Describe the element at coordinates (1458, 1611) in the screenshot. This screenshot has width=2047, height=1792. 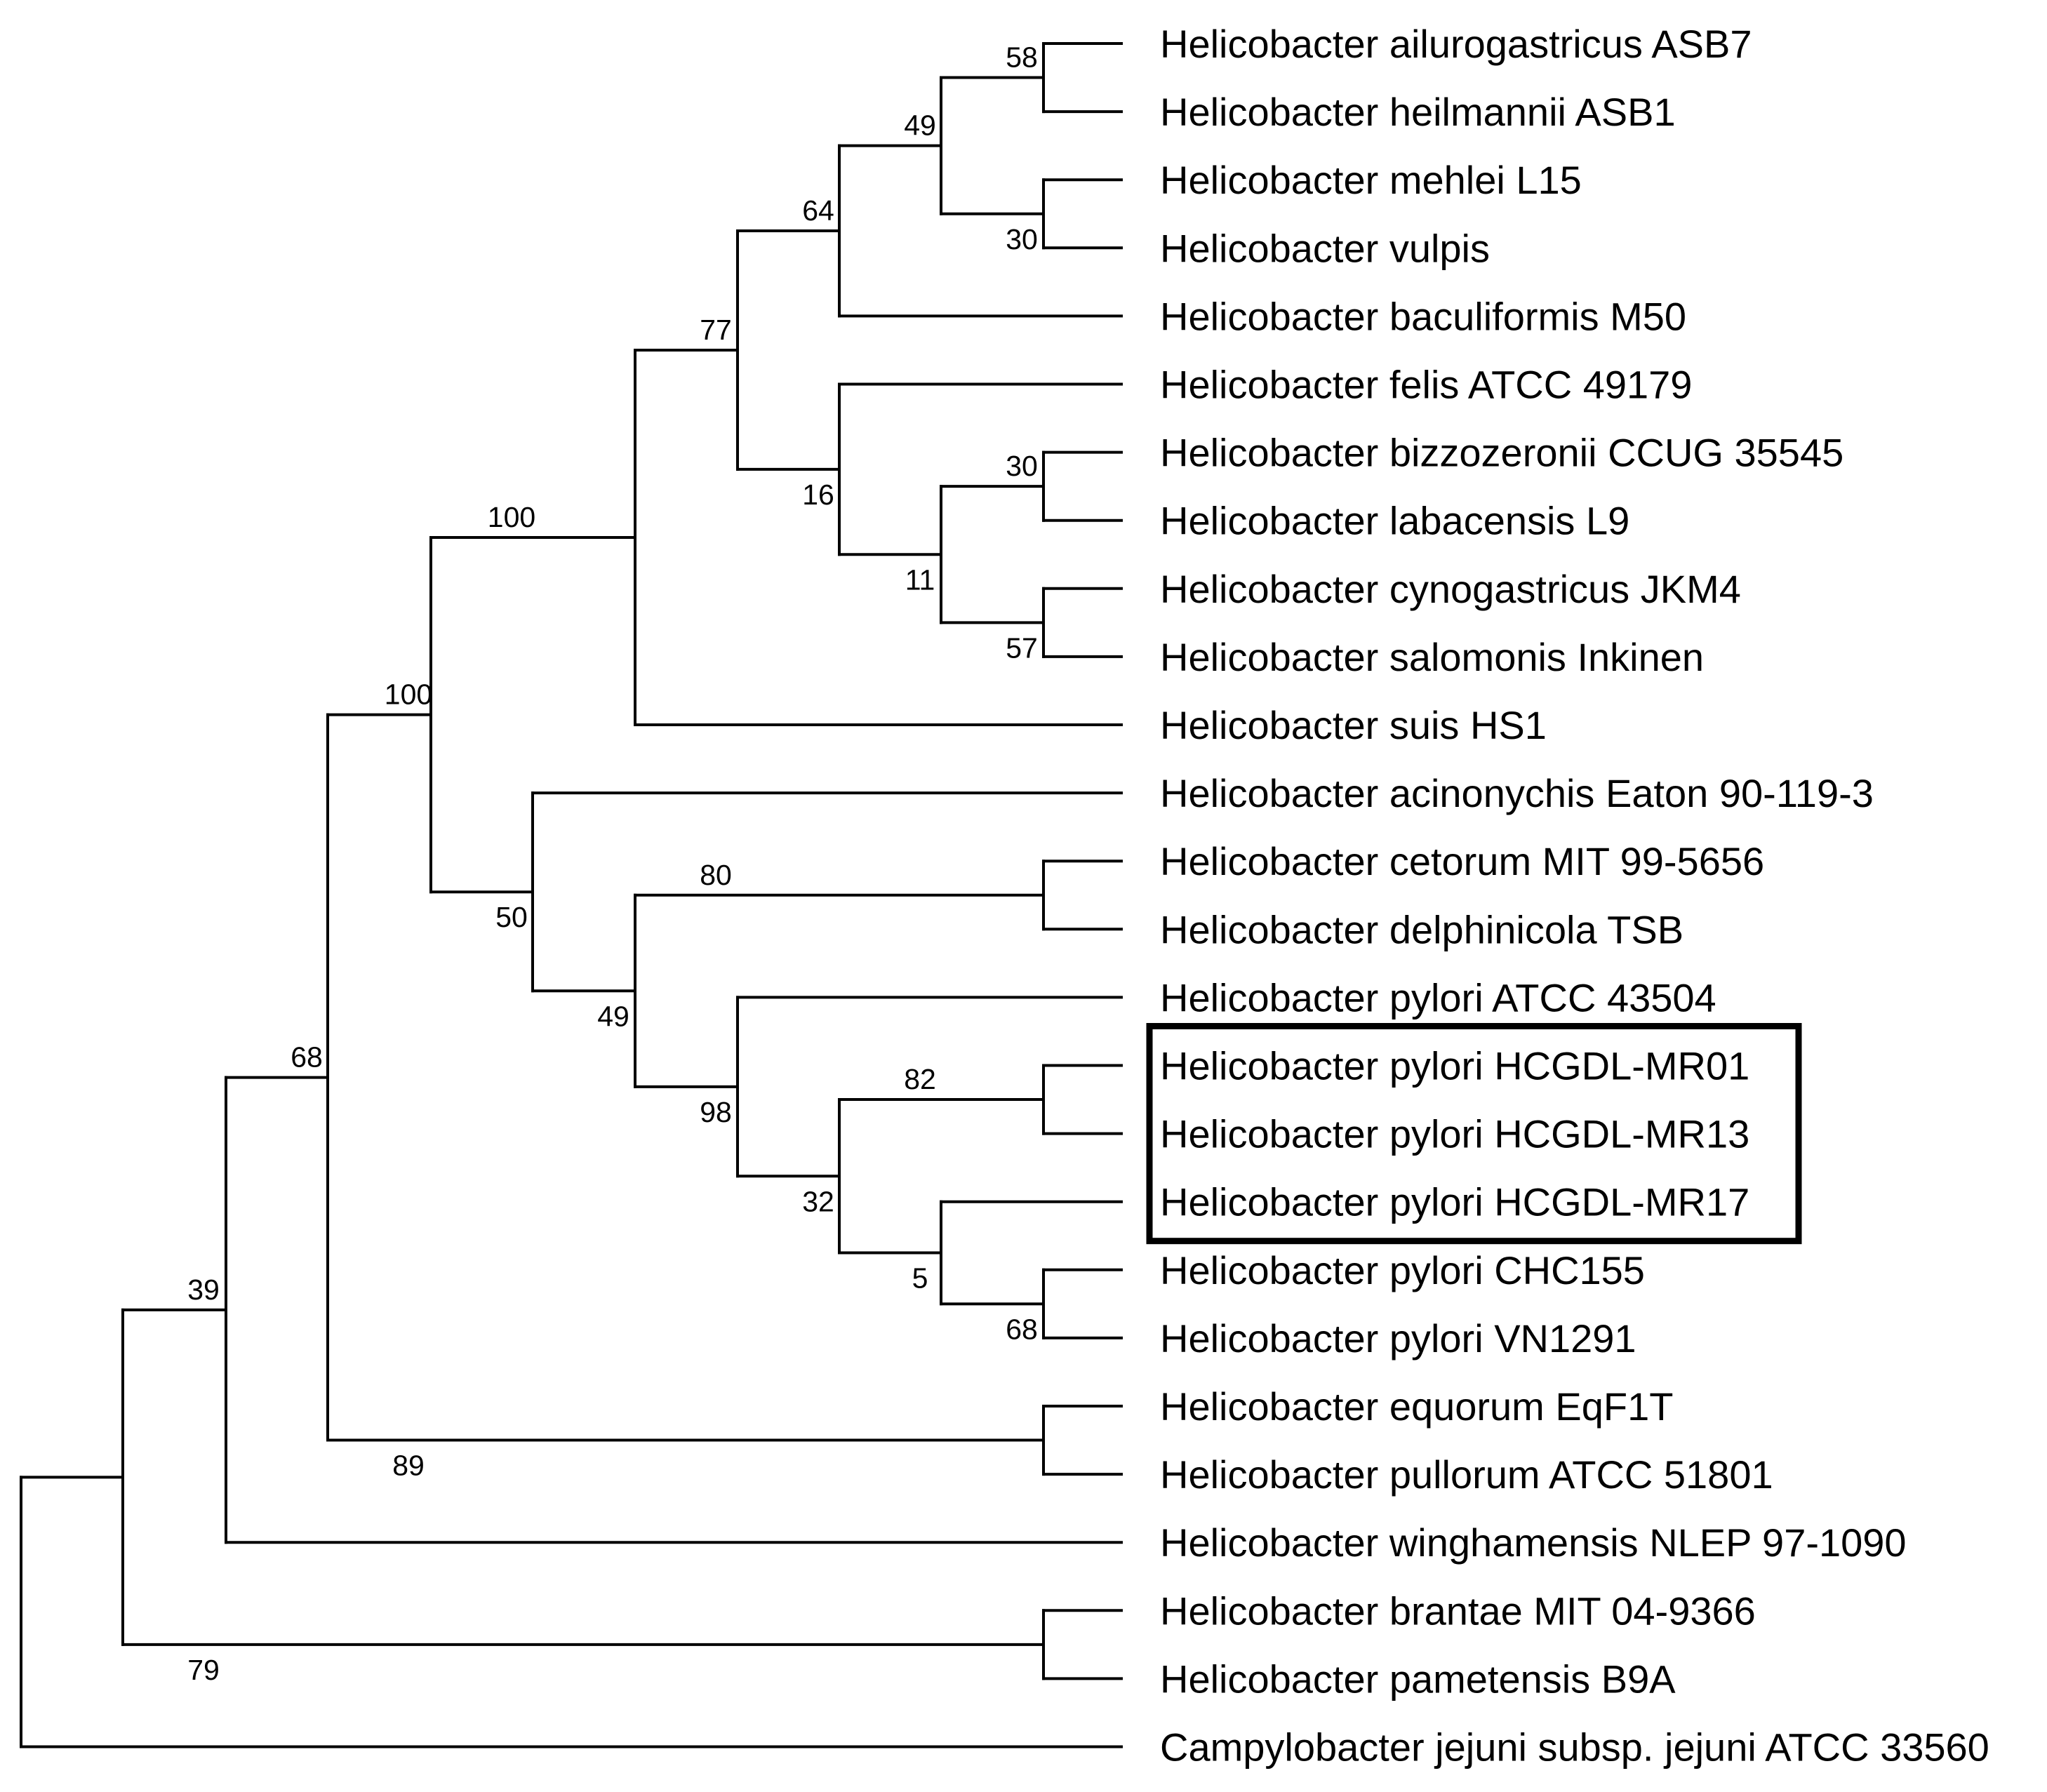
I see `taxon-label: Helicobacter brantae MIT 04-9366` at that location.